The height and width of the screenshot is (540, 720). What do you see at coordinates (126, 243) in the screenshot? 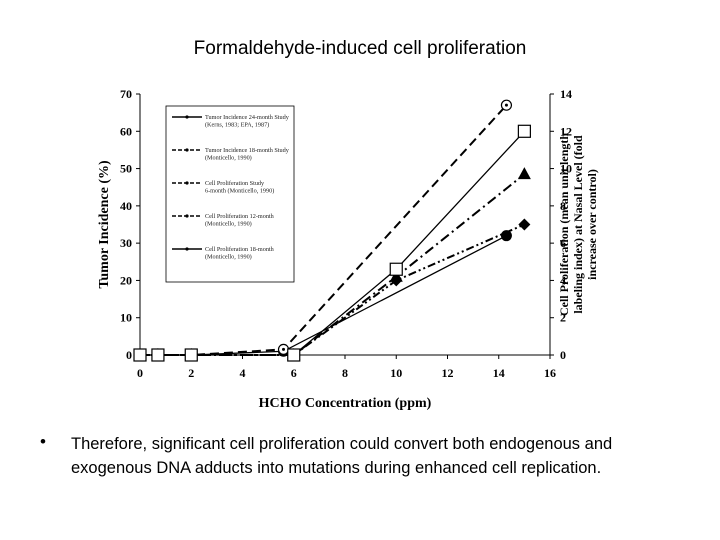
I see `y-tick-label: 30` at bounding box center [126, 243].